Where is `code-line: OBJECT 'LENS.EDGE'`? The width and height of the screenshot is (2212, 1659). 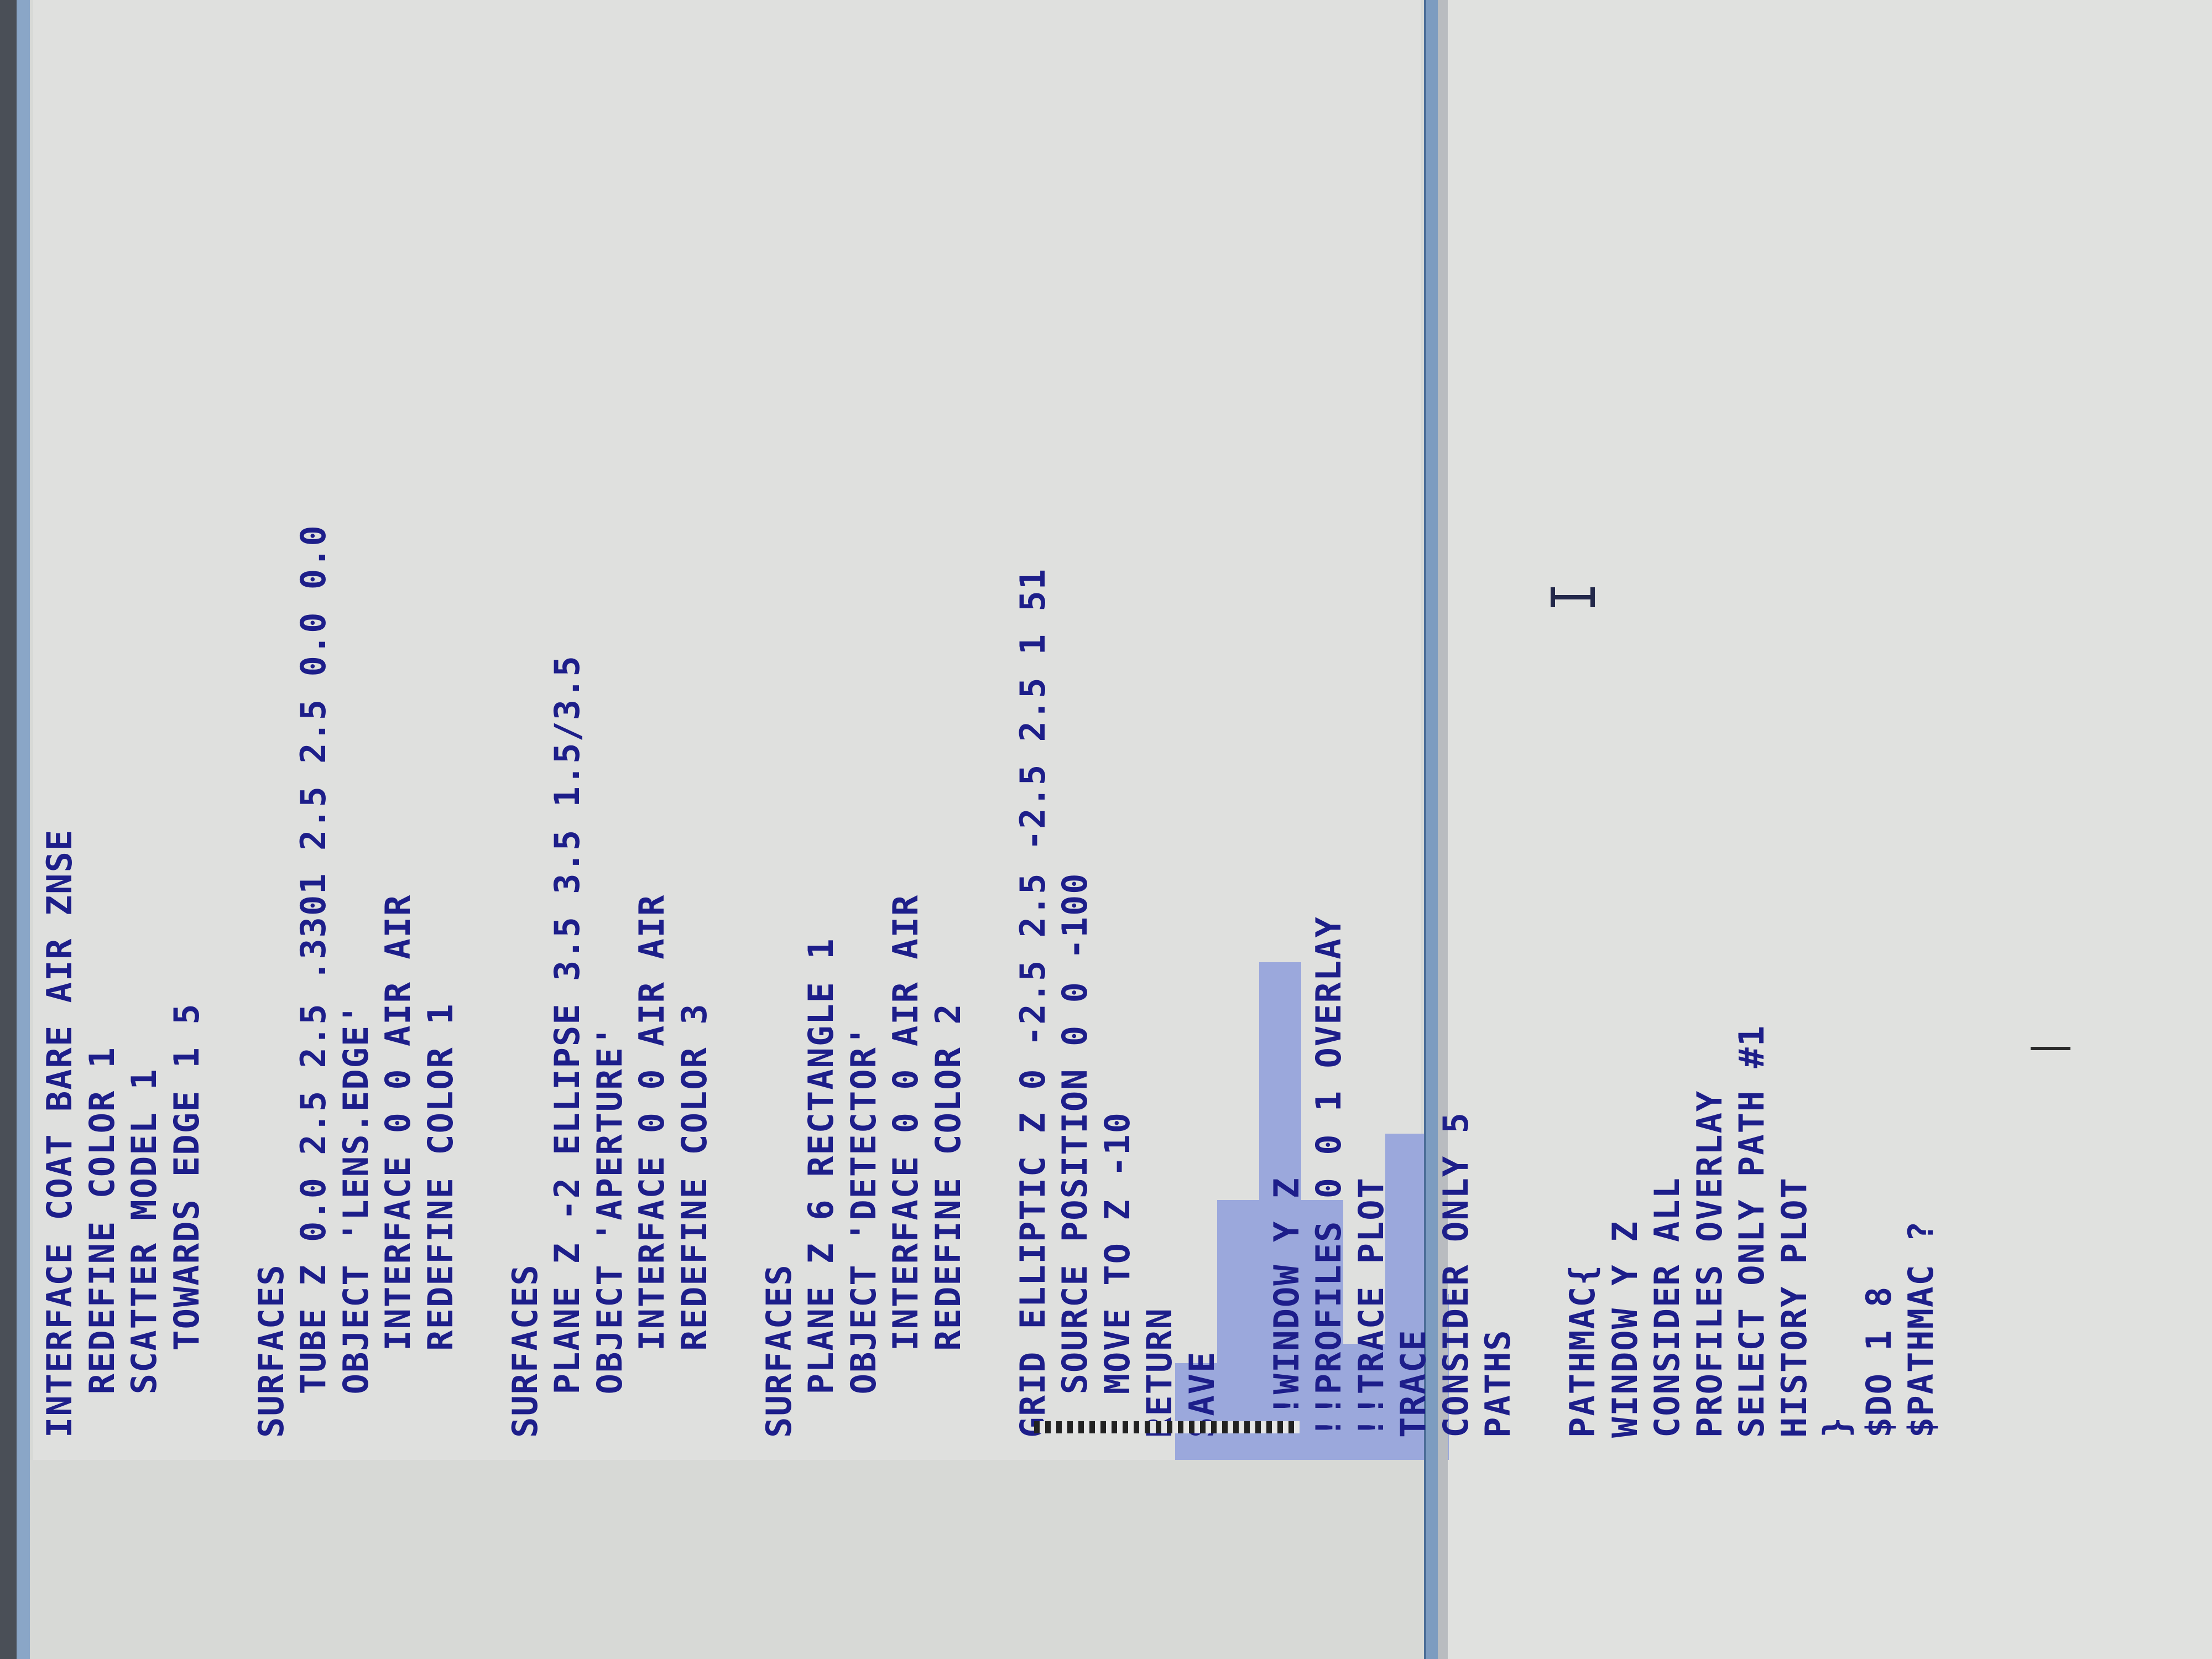
code-line: OBJECT 'LENS.EDGE' is located at coordinates (356, 1220).